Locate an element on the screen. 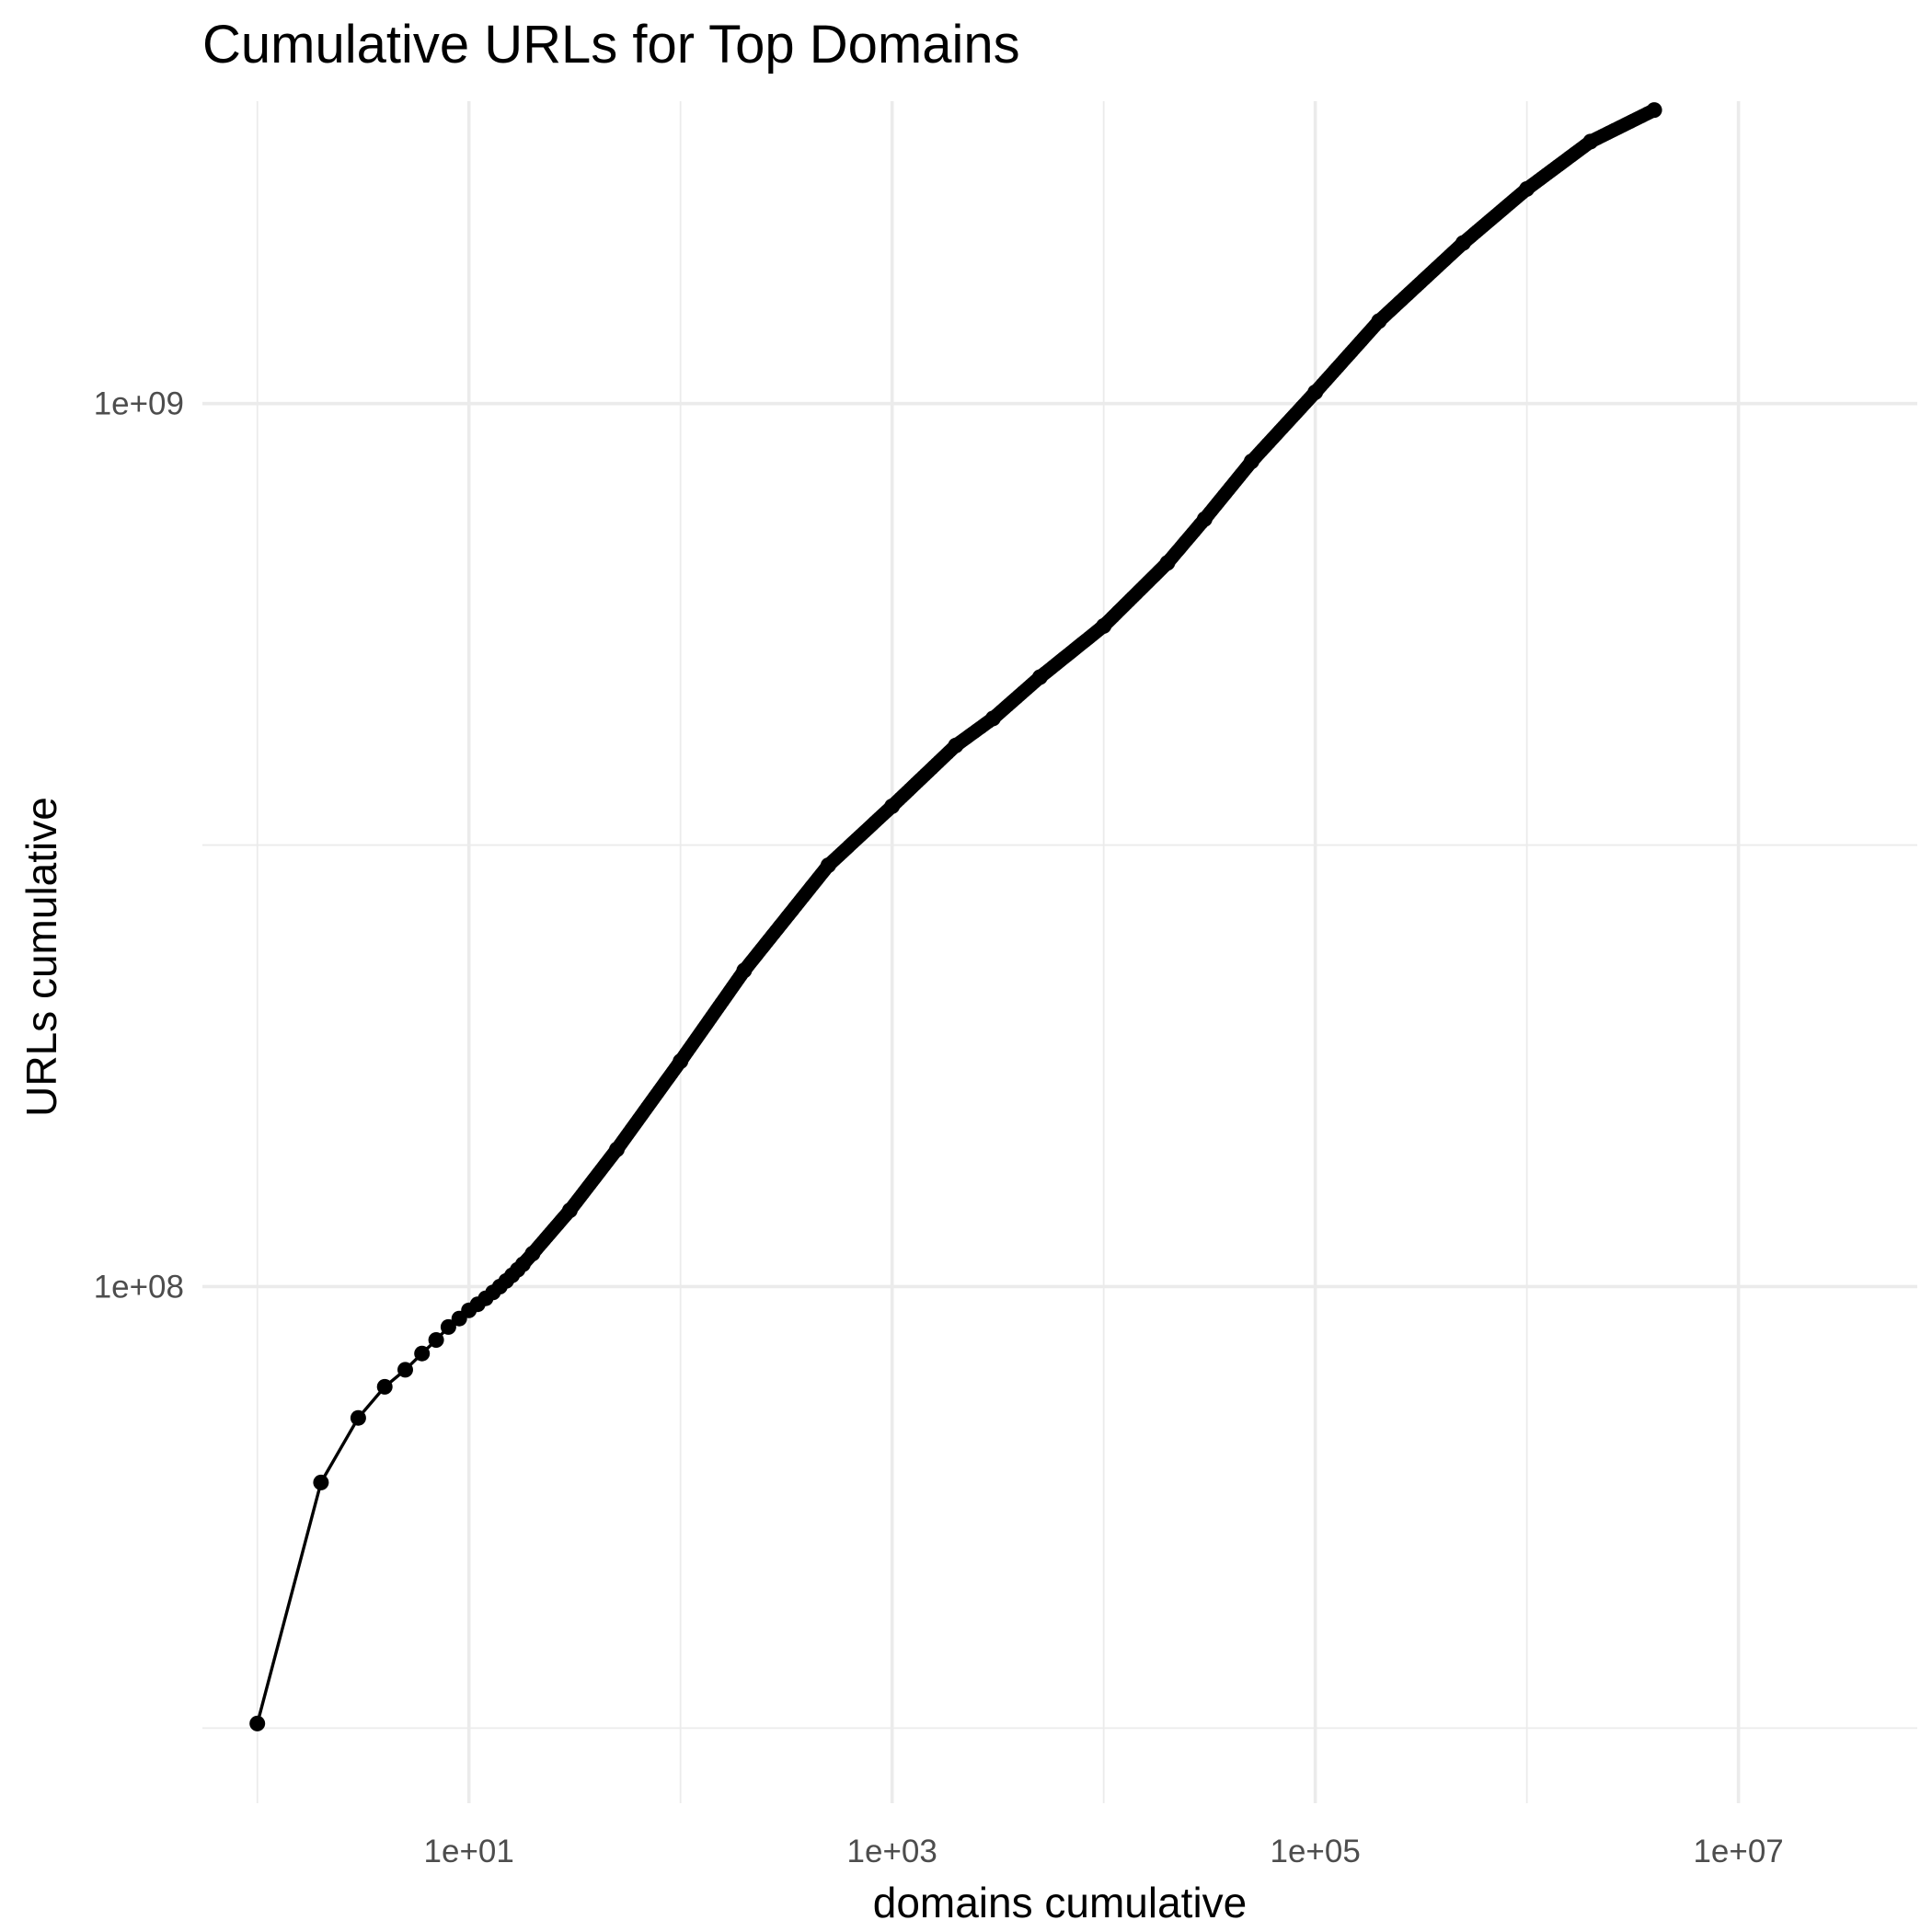 The image size is (1932, 1932). x-tick-label: 1e+01 is located at coordinates (469, 1851).